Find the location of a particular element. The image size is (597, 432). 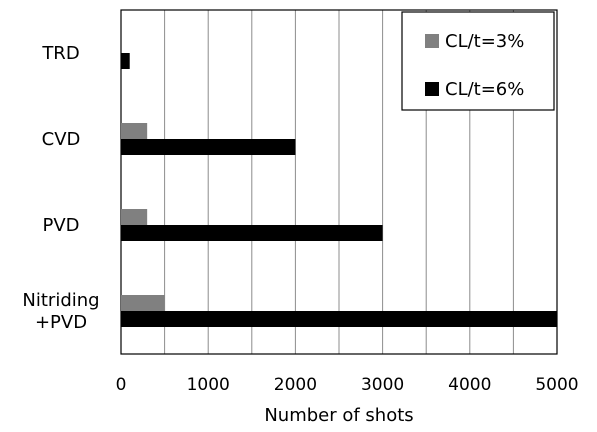

category-labels: TRD CVD PVD Nitriding+PVD is located at coordinates (60, 188).